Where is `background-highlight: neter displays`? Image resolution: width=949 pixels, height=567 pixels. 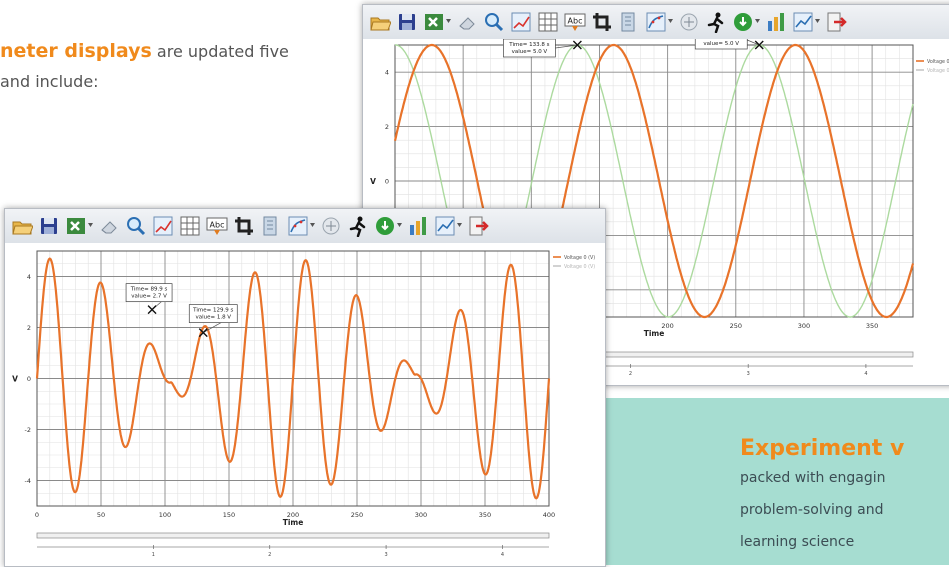
background-highlight: neter displays is located at coordinates (76, 51).